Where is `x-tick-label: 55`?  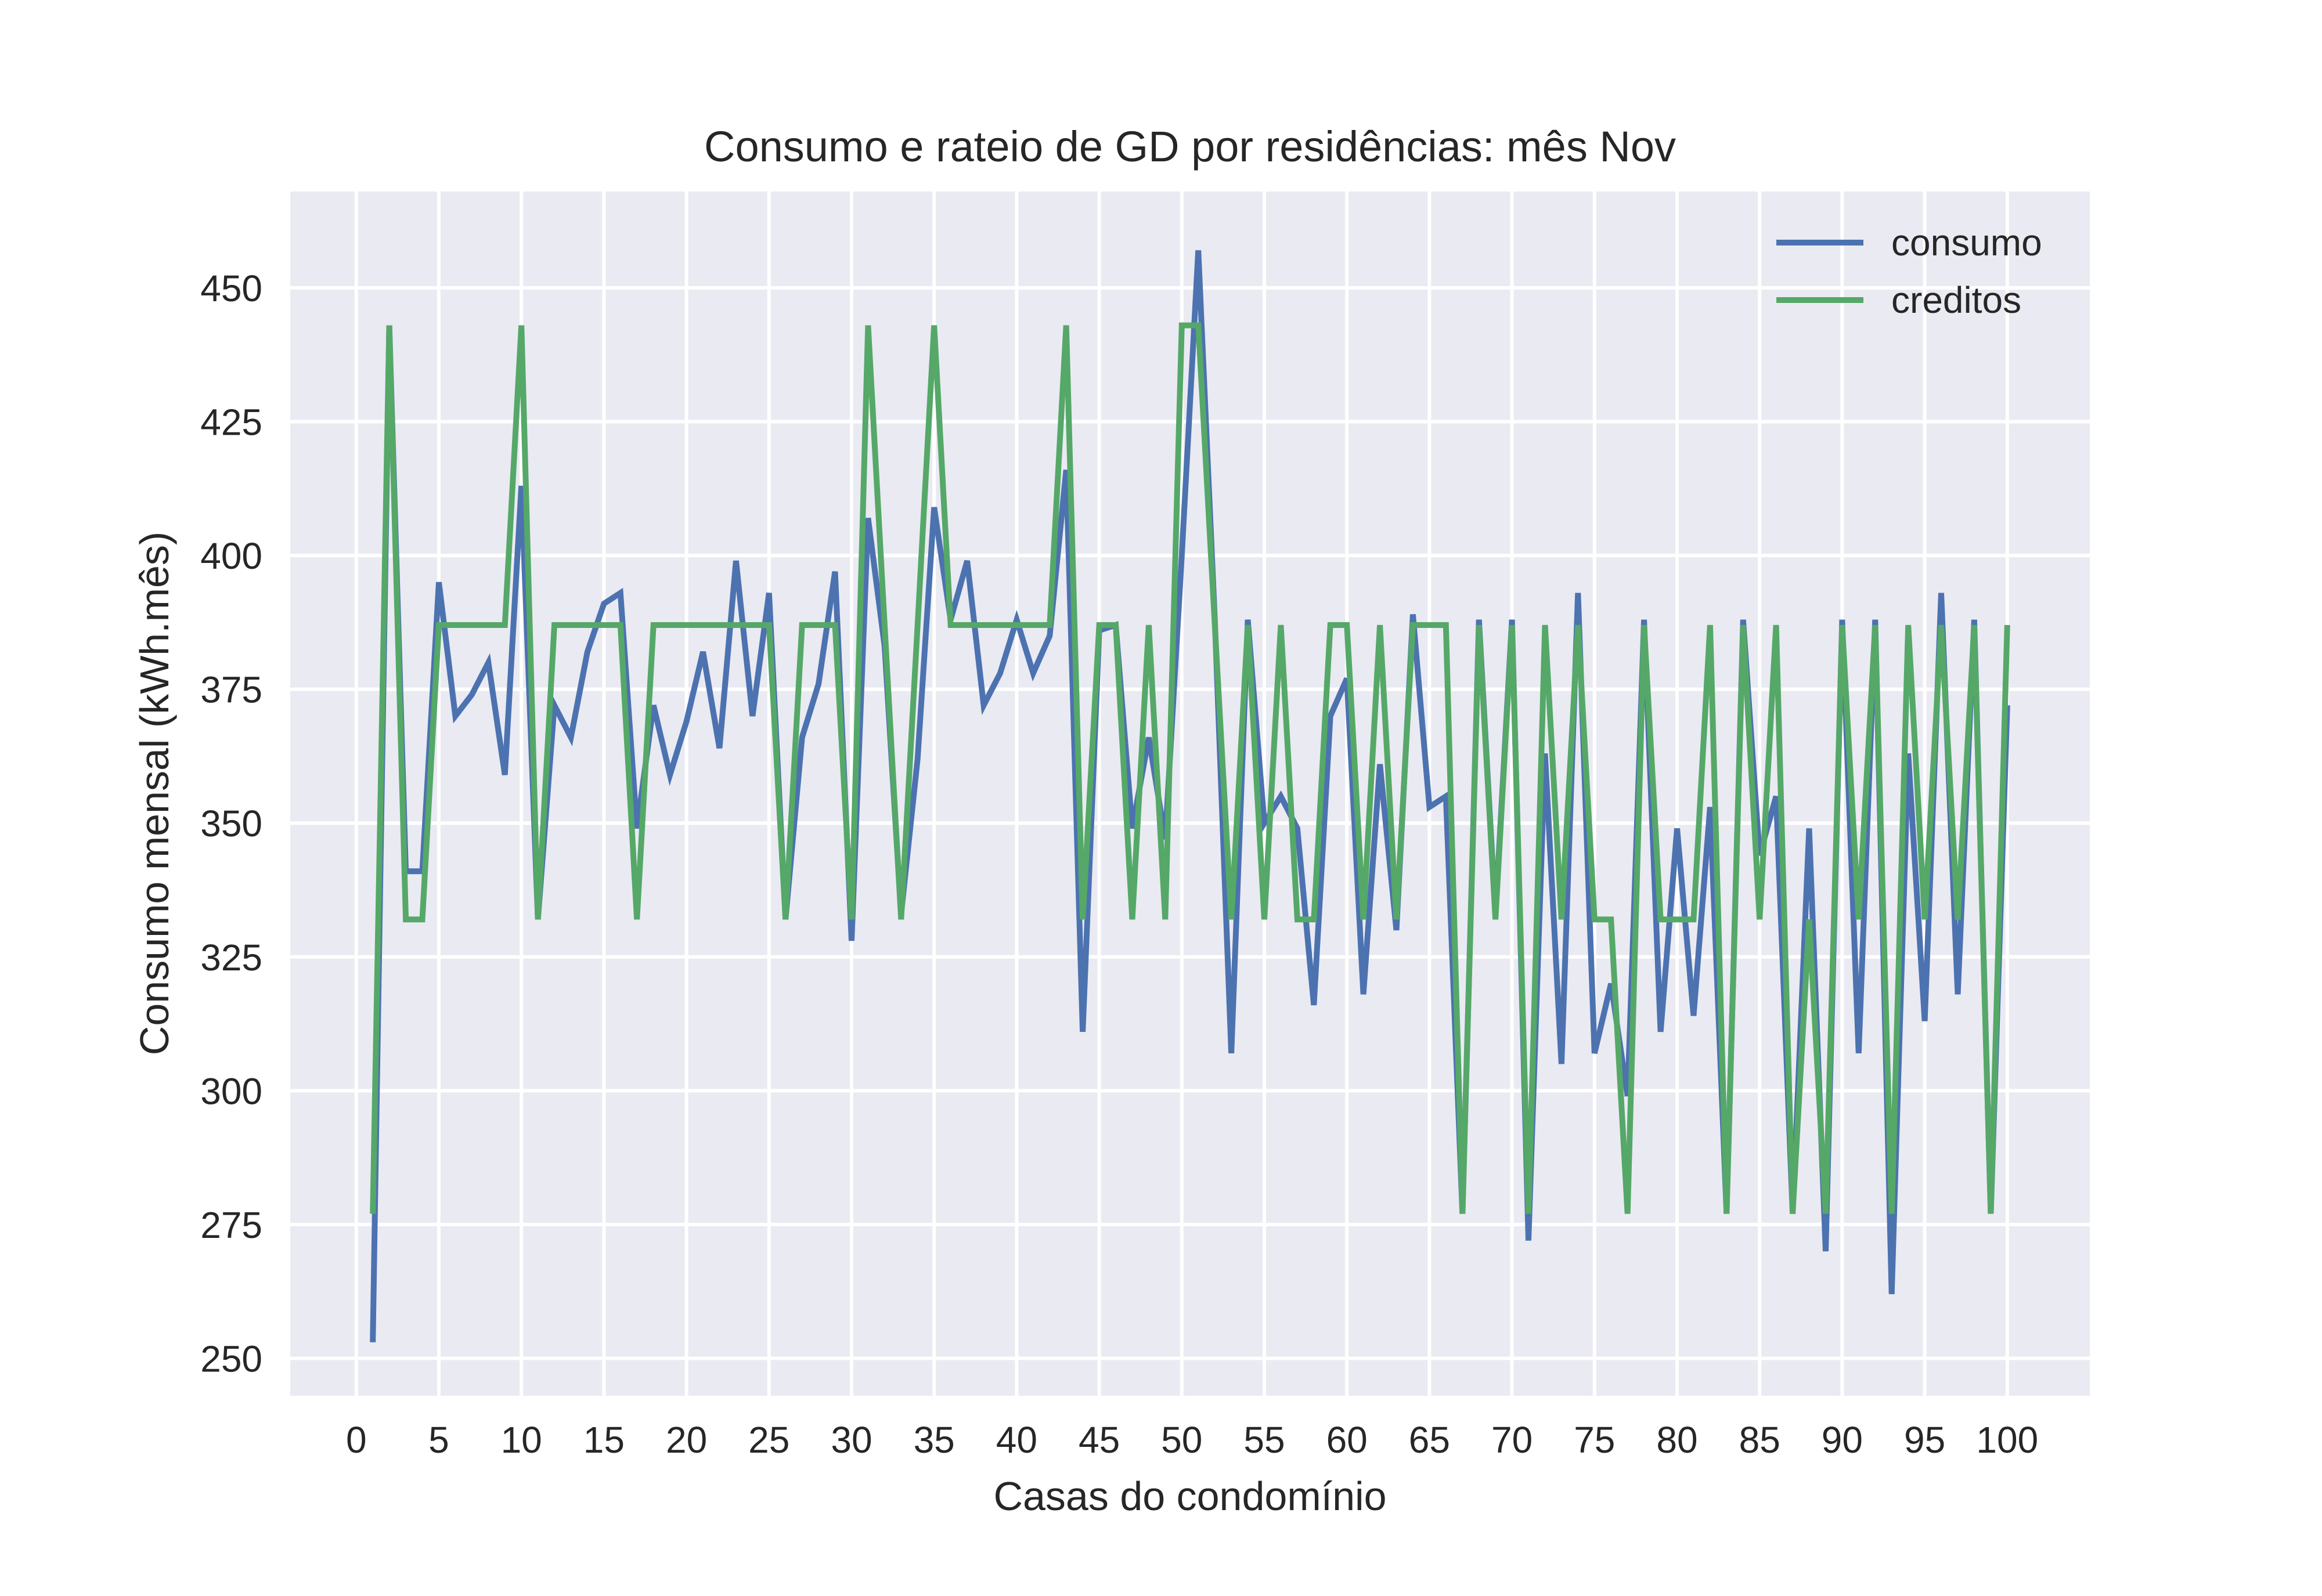
x-tick-label: 55 is located at coordinates (1264, 1440).